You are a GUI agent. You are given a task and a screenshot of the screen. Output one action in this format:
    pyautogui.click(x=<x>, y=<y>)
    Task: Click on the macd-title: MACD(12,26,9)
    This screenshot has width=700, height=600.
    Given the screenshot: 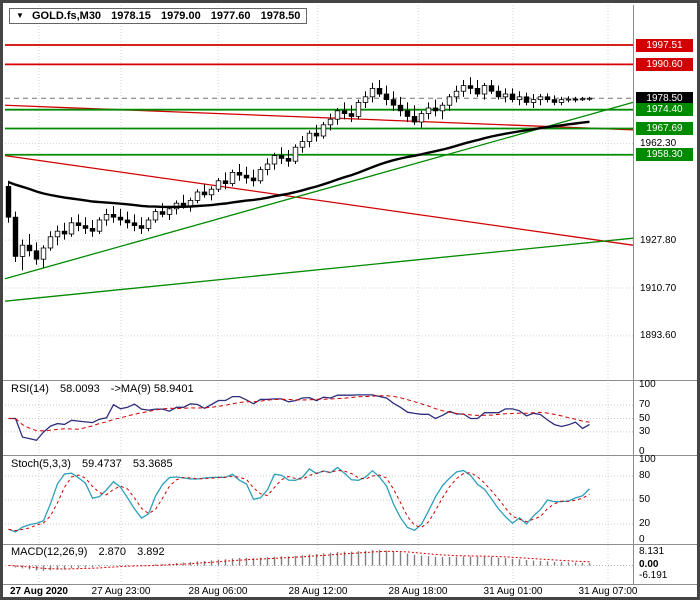 What is the action you would take?
    pyautogui.click(x=49, y=552)
    